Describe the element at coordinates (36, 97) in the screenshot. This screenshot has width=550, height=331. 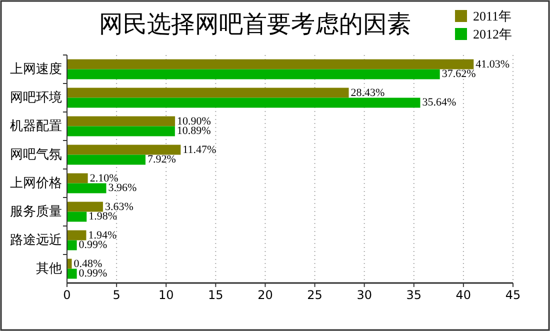
I see `y-tick-label: 网吧环境` at that location.